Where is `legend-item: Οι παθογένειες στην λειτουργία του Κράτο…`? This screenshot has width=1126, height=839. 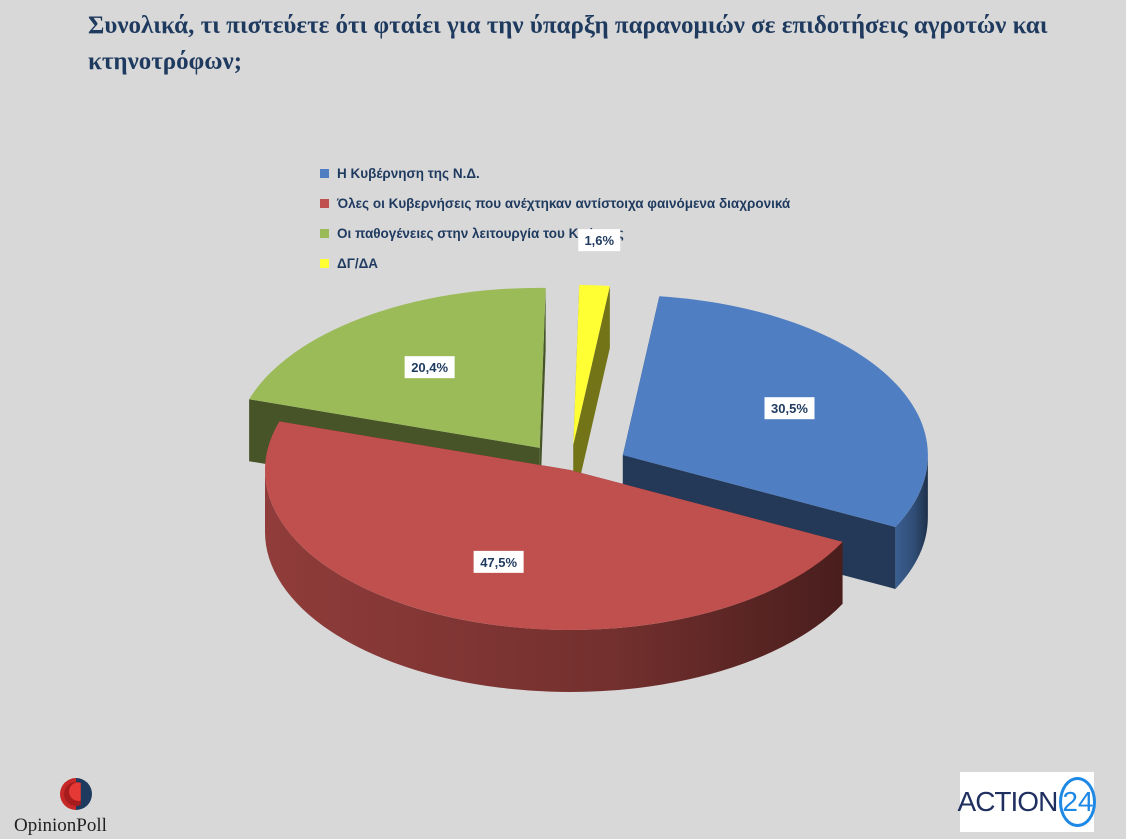
legend-item: Οι παθογένειες στην λειτουργία του Κράτο… is located at coordinates (555, 233).